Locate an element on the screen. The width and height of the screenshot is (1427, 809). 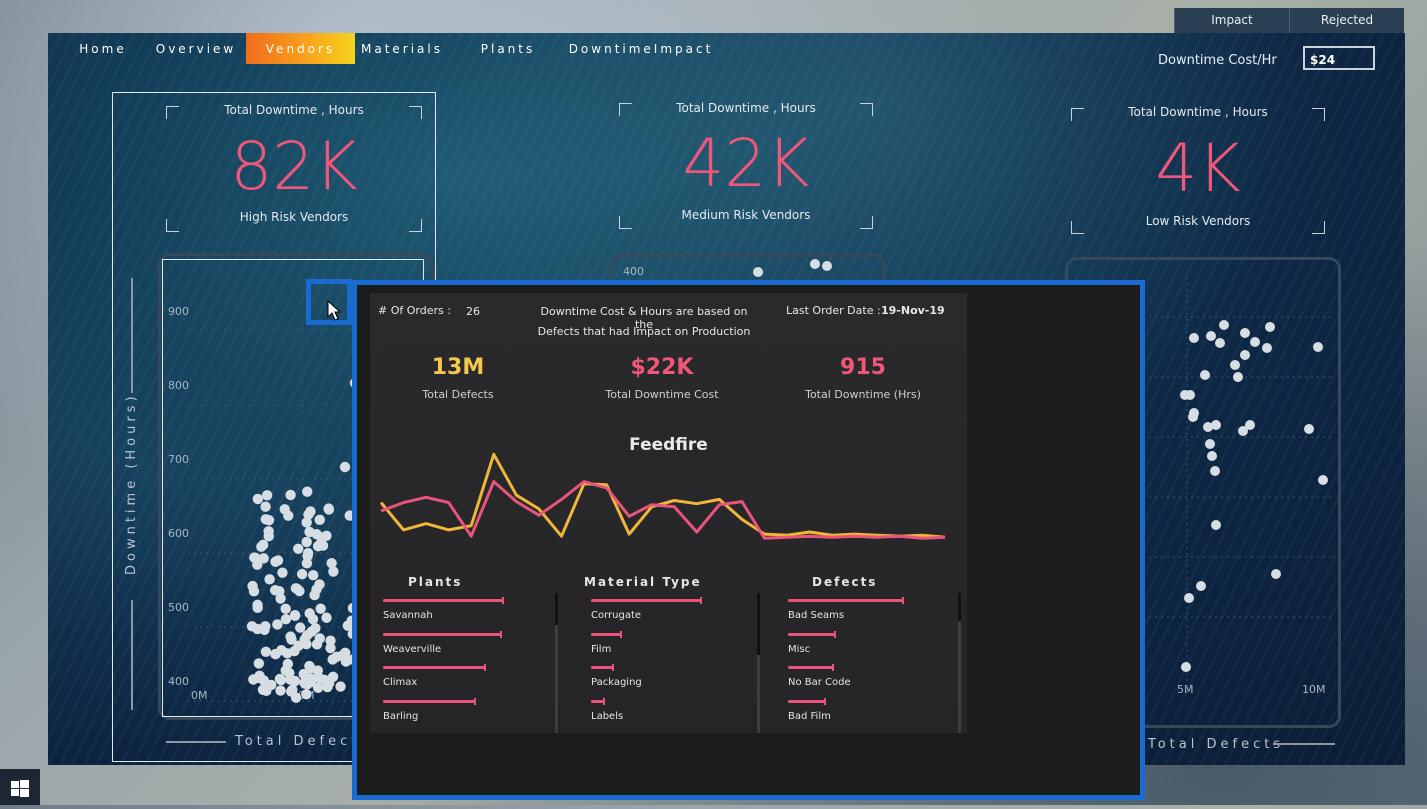
downtime-cost-input: $24 is located at coordinates (1339, 58).